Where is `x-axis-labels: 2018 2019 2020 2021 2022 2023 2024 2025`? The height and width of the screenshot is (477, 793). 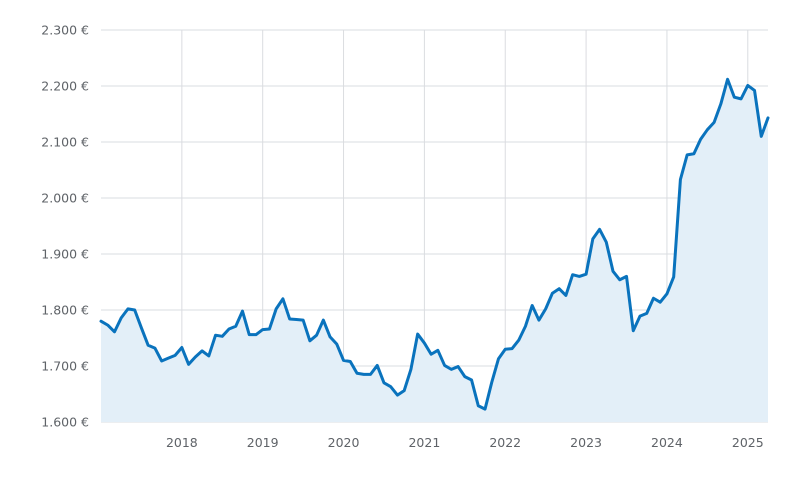 x-axis-labels: 2018 2019 2020 2021 2022 2023 2024 2025 is located at coordinates (465, 442).